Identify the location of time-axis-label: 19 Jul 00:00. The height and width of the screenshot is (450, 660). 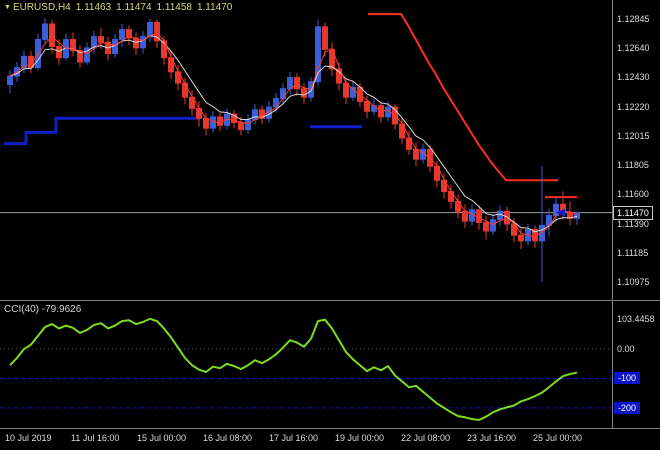
(360, 438).